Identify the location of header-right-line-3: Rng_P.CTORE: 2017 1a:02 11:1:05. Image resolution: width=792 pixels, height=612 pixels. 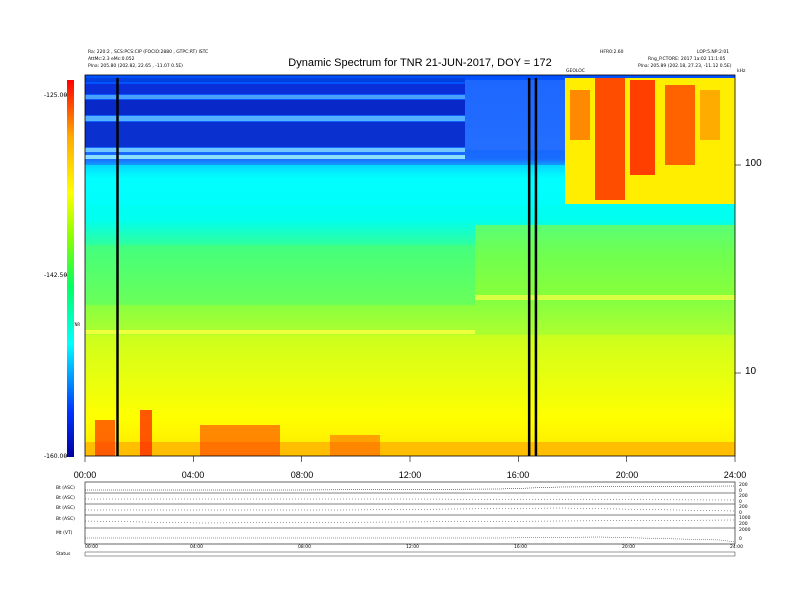
(687, 59).